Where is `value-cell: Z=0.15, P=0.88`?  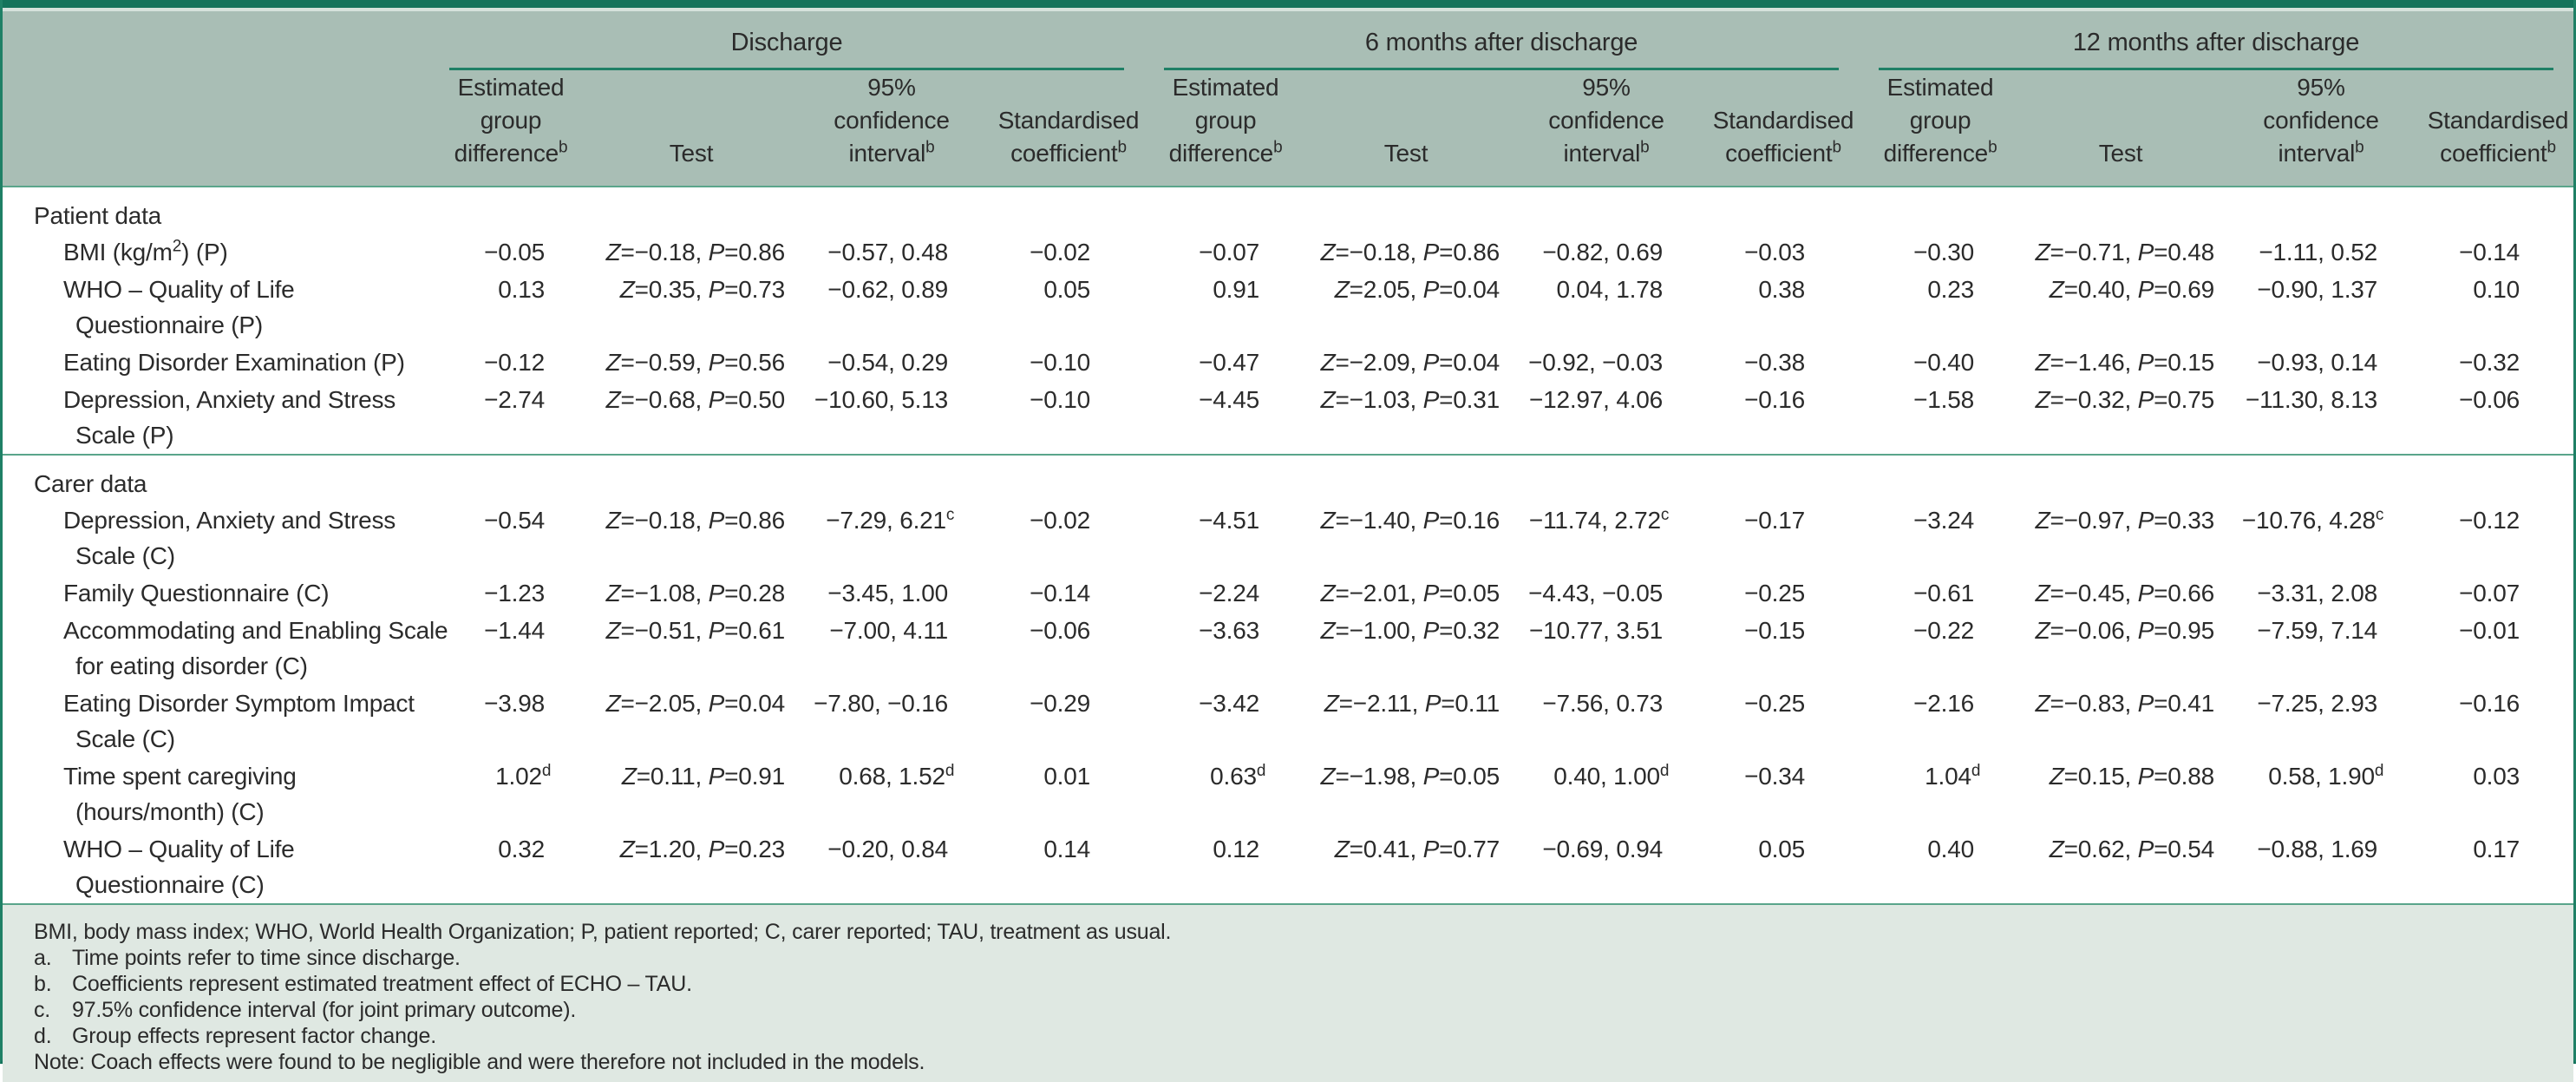
value-cell: Z=0.15, P=0.88 is located at coordinates (2132, 776).